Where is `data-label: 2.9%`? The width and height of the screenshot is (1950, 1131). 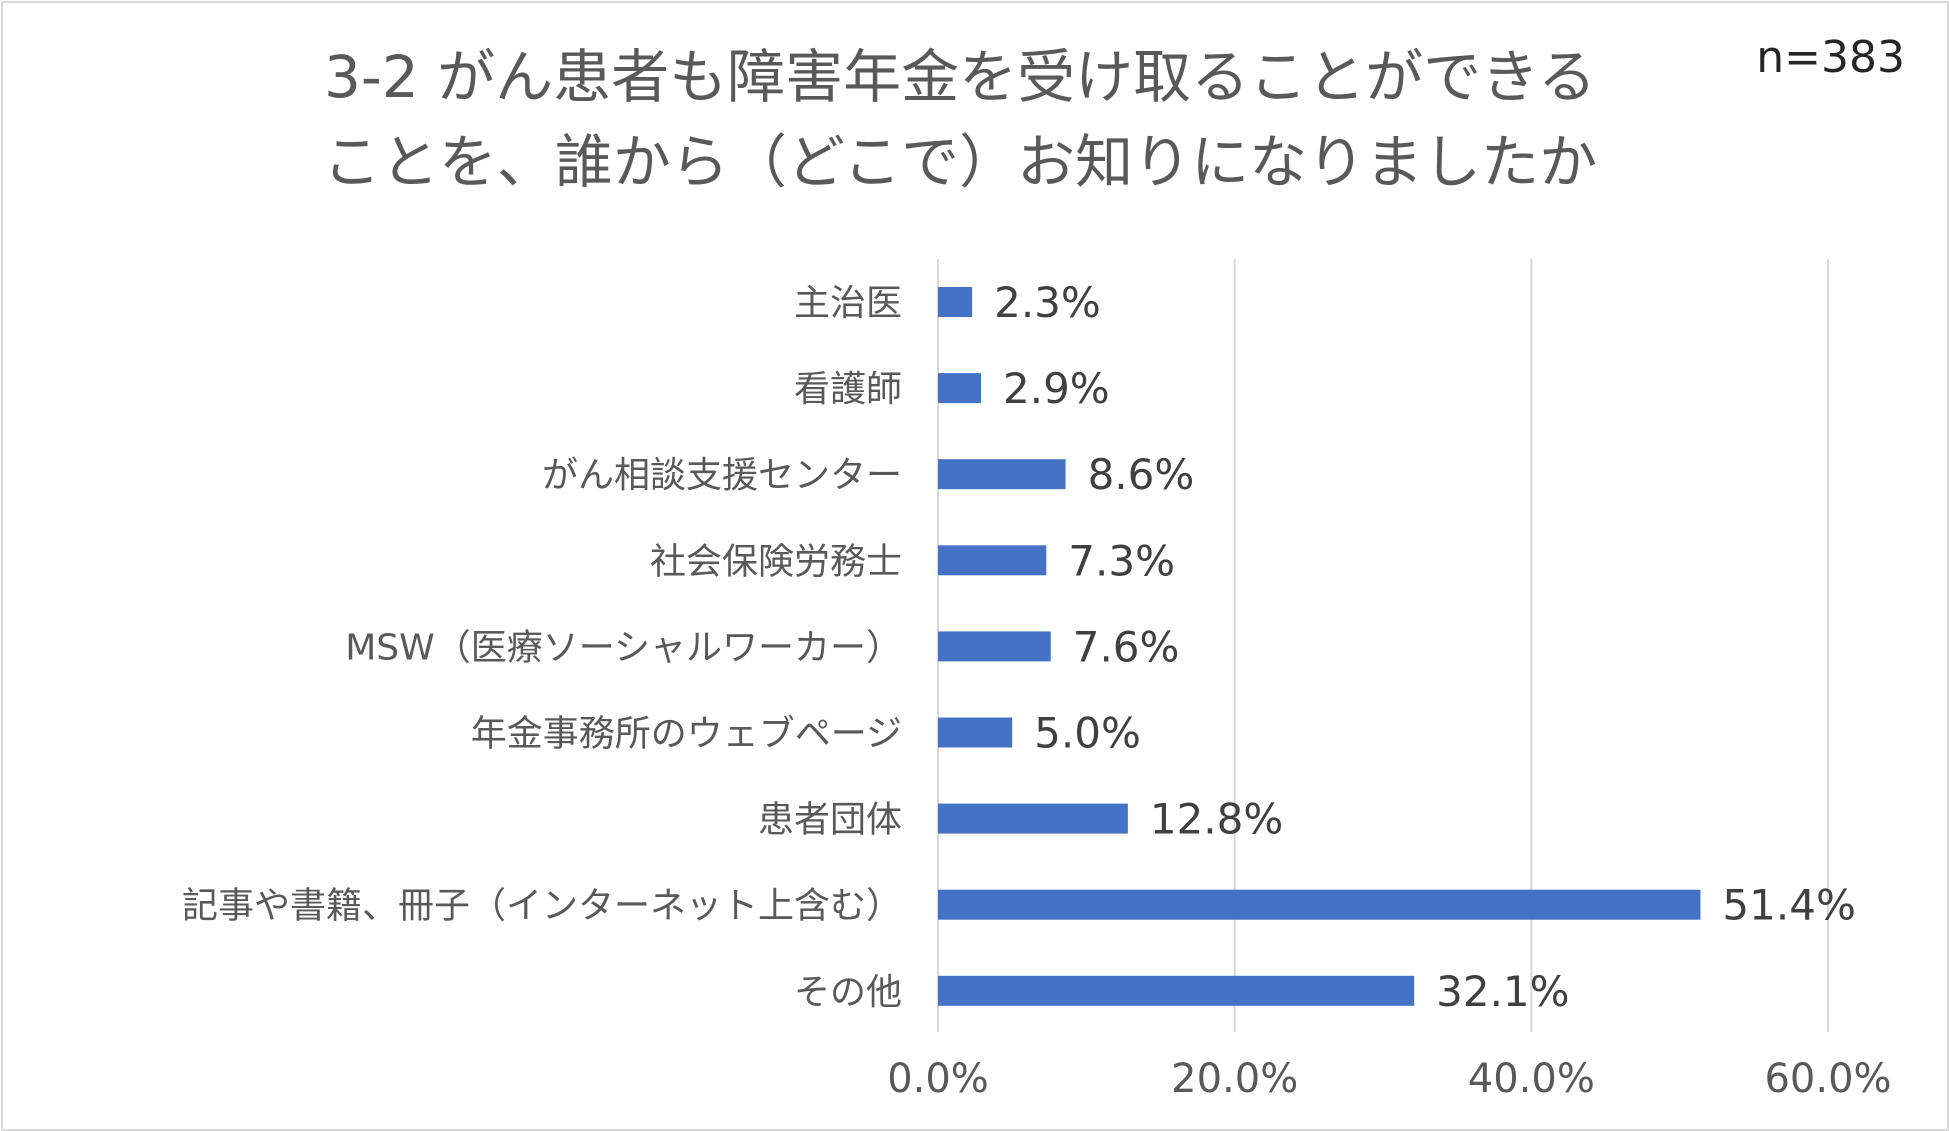 data-label: 2.9% is located at coordinates (1056, 388).